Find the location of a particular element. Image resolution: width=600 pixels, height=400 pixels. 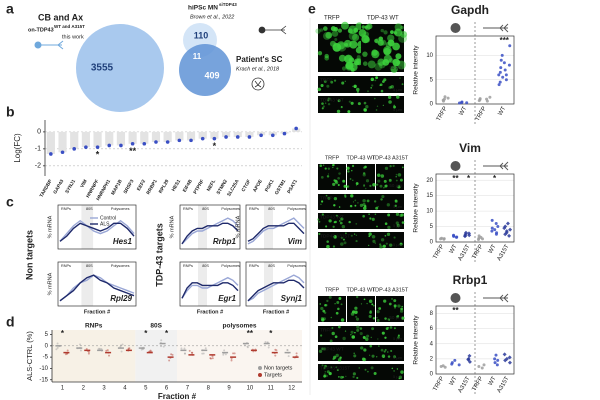

venn-circle is located at coordinates (120, 68).